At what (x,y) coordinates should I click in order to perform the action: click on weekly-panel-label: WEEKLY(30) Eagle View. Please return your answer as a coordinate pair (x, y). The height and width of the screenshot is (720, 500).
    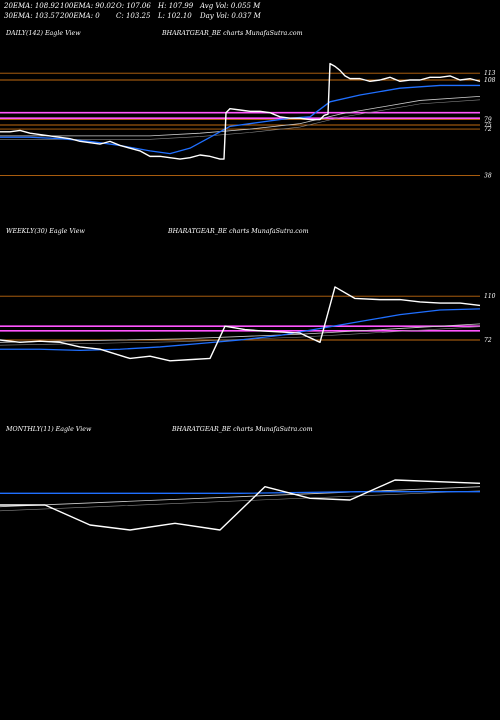
    Looking at the image, I should click on (45, 231).